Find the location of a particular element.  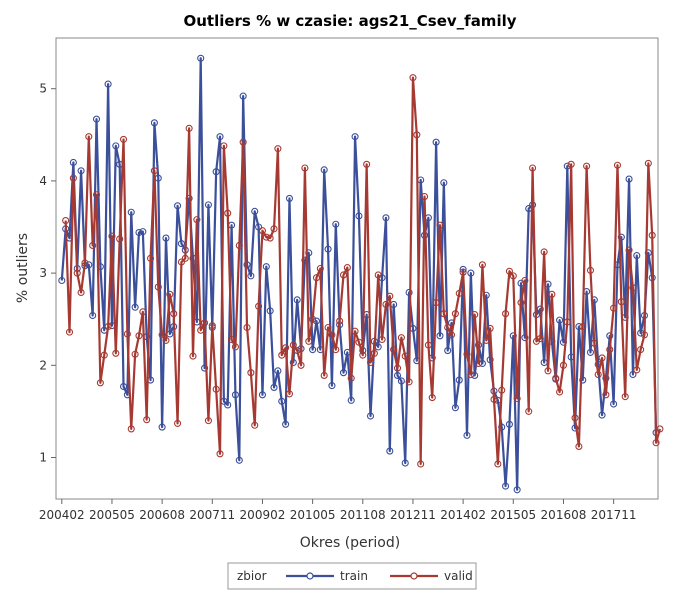

x-tick-label: 200608 is located at coordinates (162, 515).